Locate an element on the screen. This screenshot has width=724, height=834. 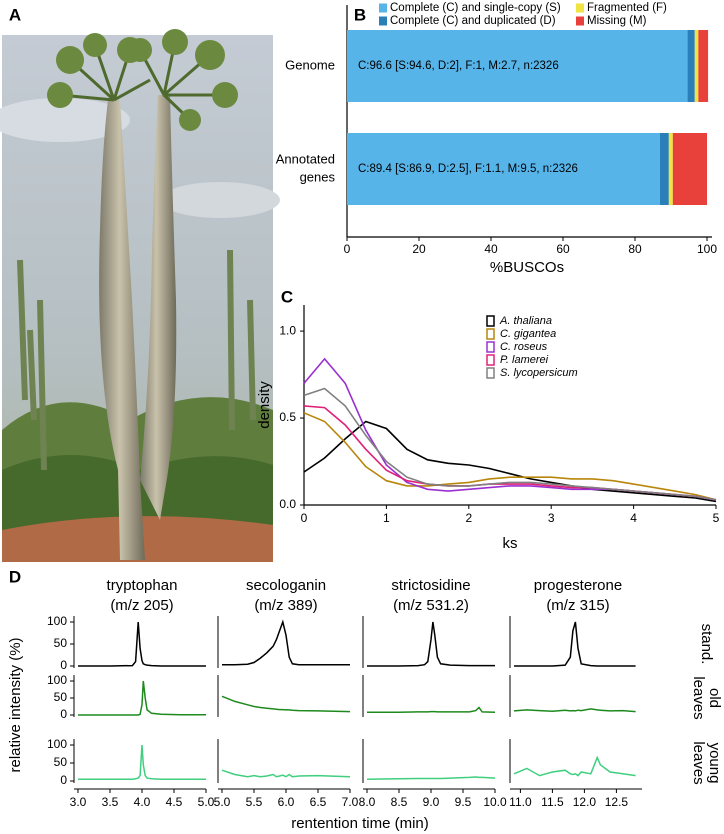
x-tick-label: 9.5 is located at coordinates (463, 802).